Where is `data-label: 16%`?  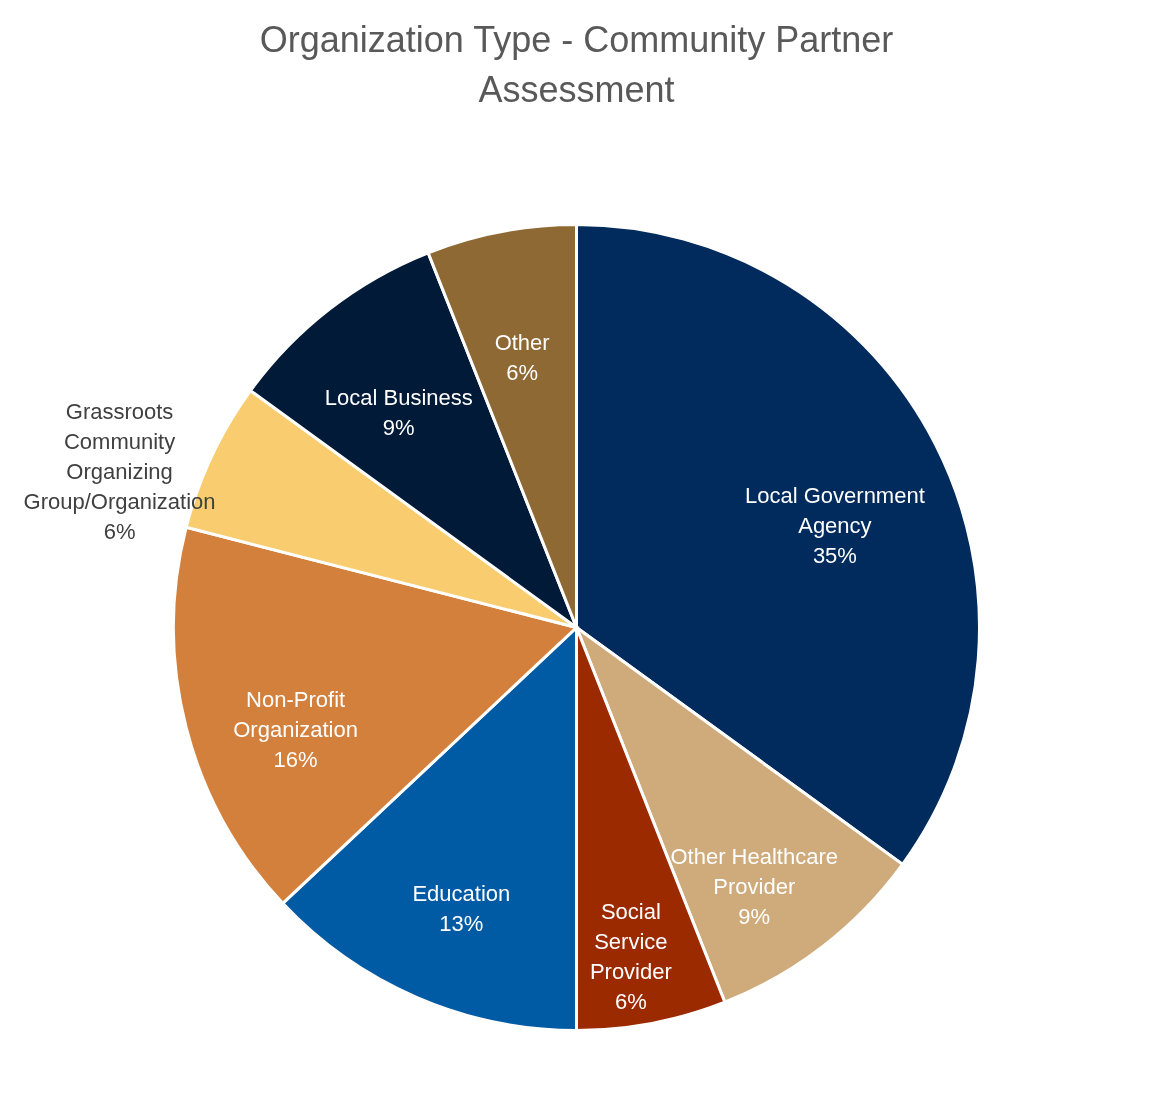 data-label: 16% is located at coordinates (295, 759).